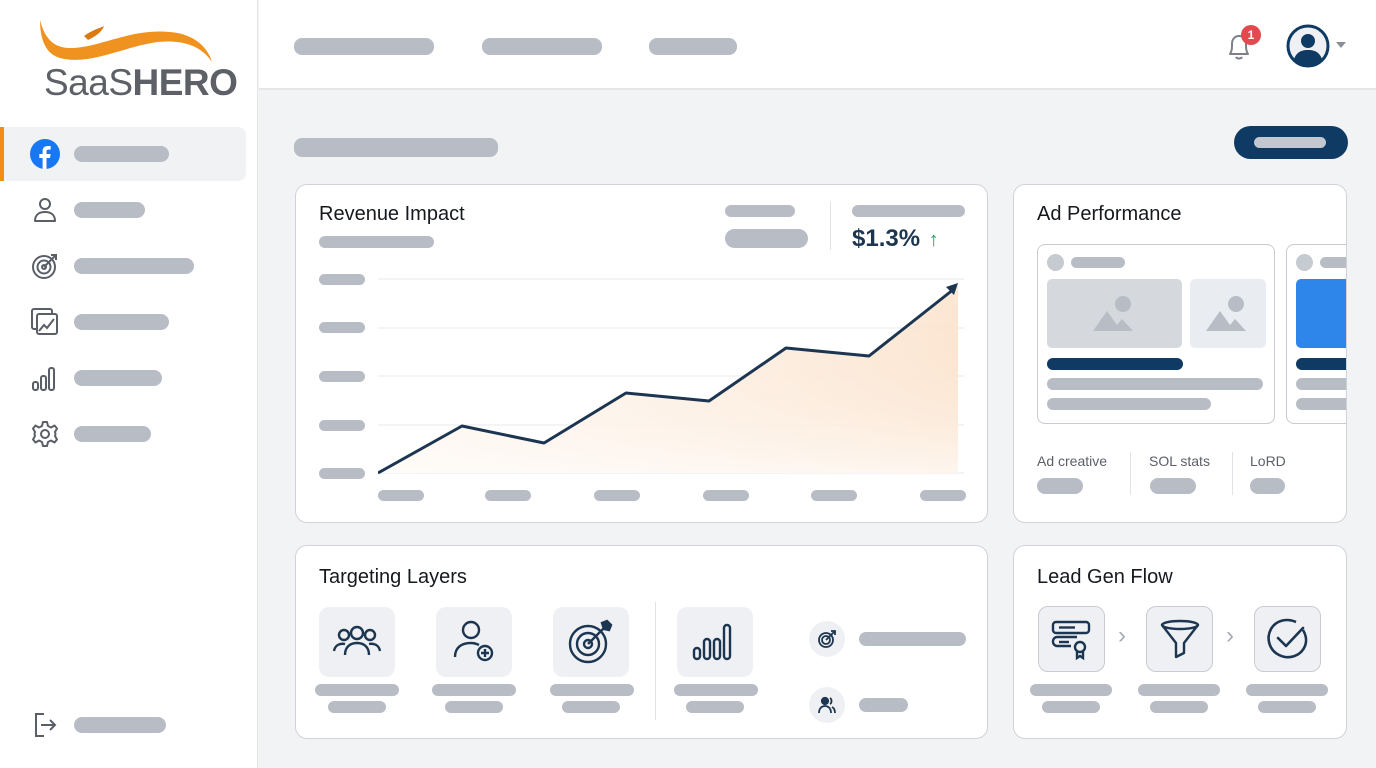 The height and width of the screenshot is (768, 1376). What do you see at coordinates (126, 41) in the screenshot?
I see `swoosh-icon` at bounding box center [126, 41].